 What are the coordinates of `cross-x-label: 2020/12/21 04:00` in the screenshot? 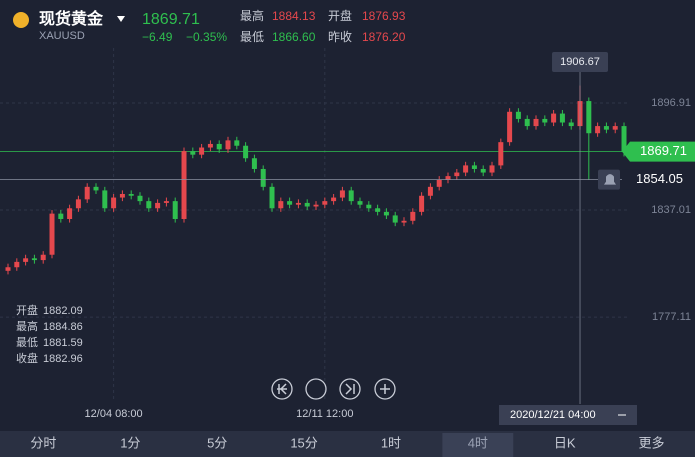 It's located at (553, 415).